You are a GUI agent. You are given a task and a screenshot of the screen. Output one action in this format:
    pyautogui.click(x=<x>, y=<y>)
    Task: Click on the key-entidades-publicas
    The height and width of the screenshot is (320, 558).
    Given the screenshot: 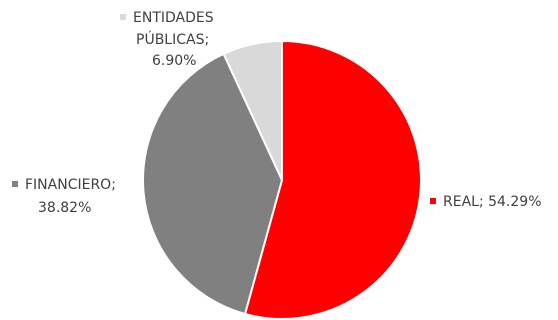 What is the action you would take?
    pyautogui.click(x=123, y=17)
    